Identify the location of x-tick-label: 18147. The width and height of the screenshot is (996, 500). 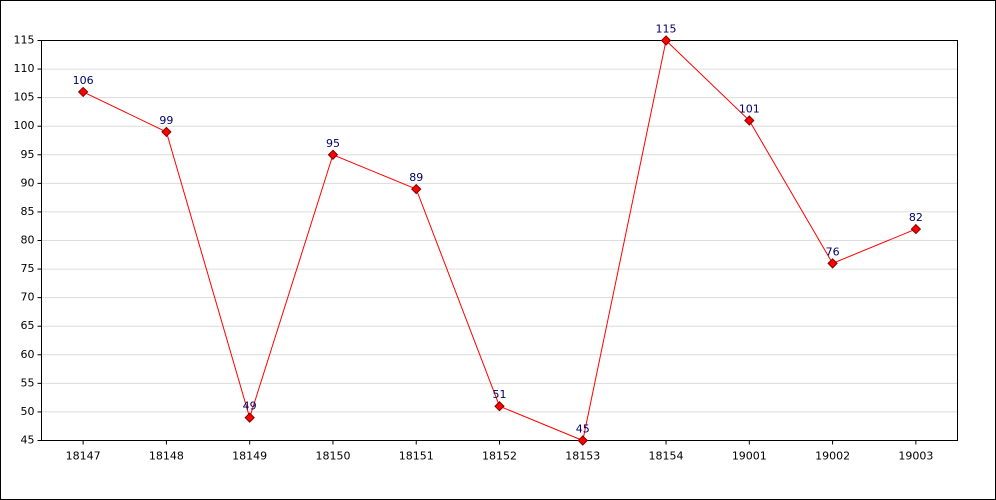
(83, 456).